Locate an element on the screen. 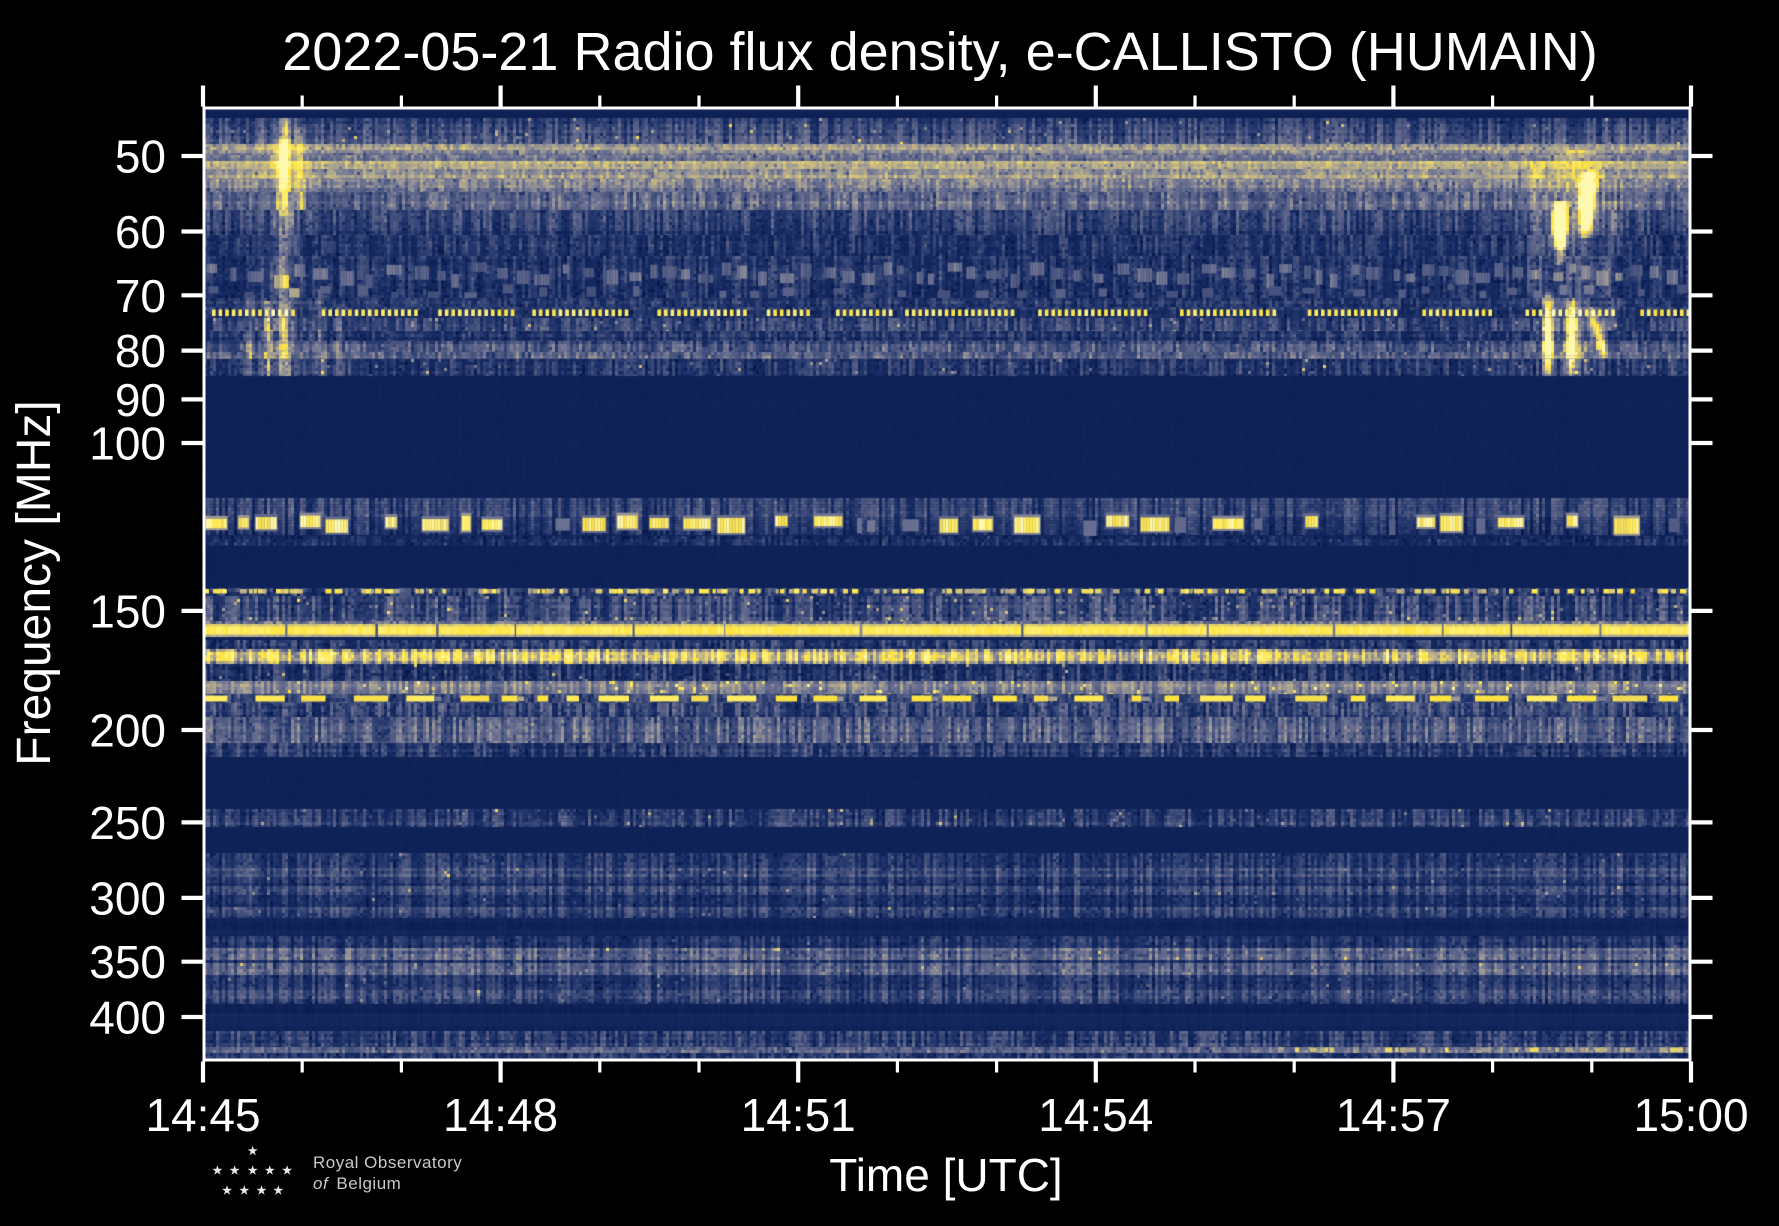 Image resolution: width=1779 pixels, height=1226 pixels. svg-text: 150 is located at coordinates (127, 611).